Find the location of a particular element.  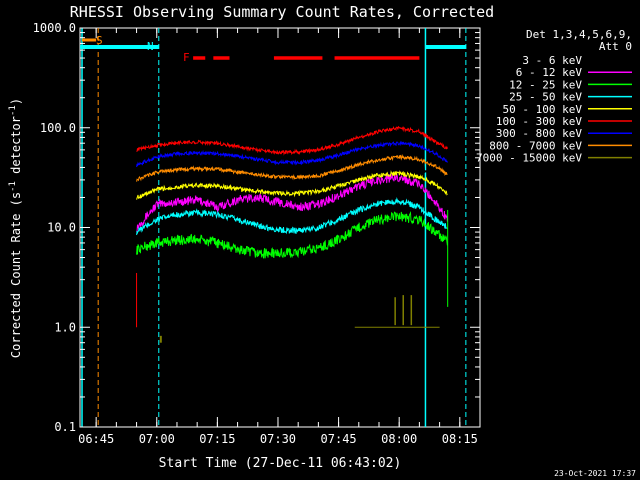

legend-label: 50 - 100 keV is located at coordinates (543, 109).